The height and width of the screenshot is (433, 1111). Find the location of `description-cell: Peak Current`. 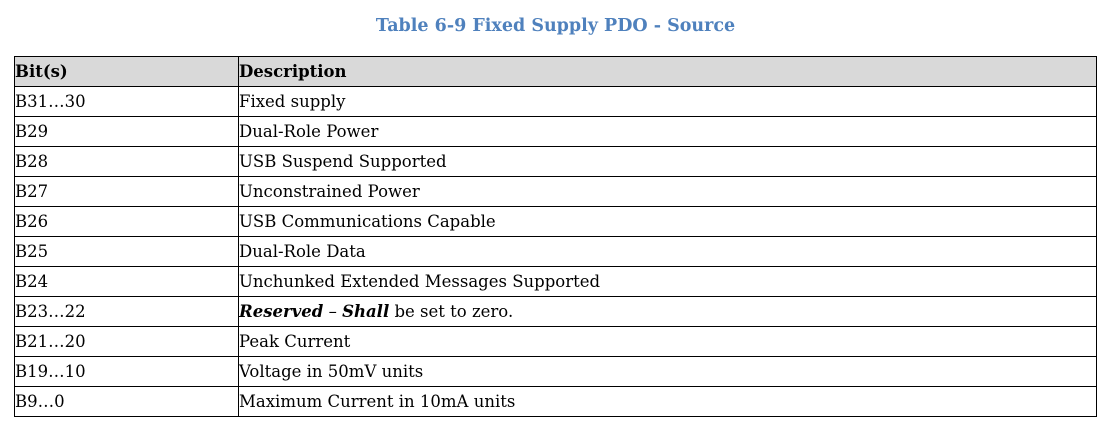

description-cell: Peak Current is located at coordinates (667, 341).